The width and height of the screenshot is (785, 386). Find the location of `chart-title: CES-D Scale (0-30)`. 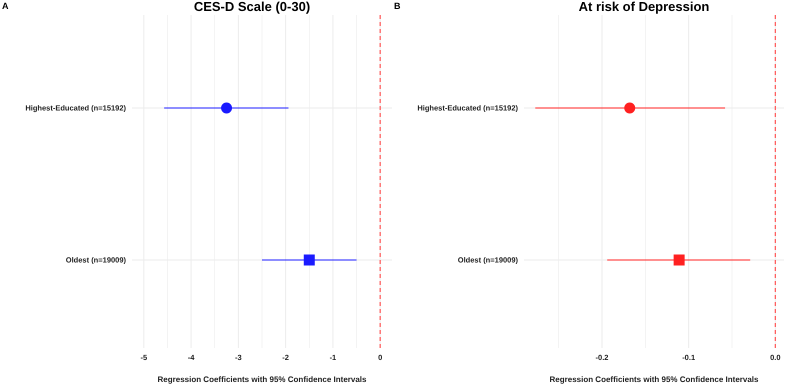

chart-title: CES-D Scale (0-30) is located at coordinates (252, 7).